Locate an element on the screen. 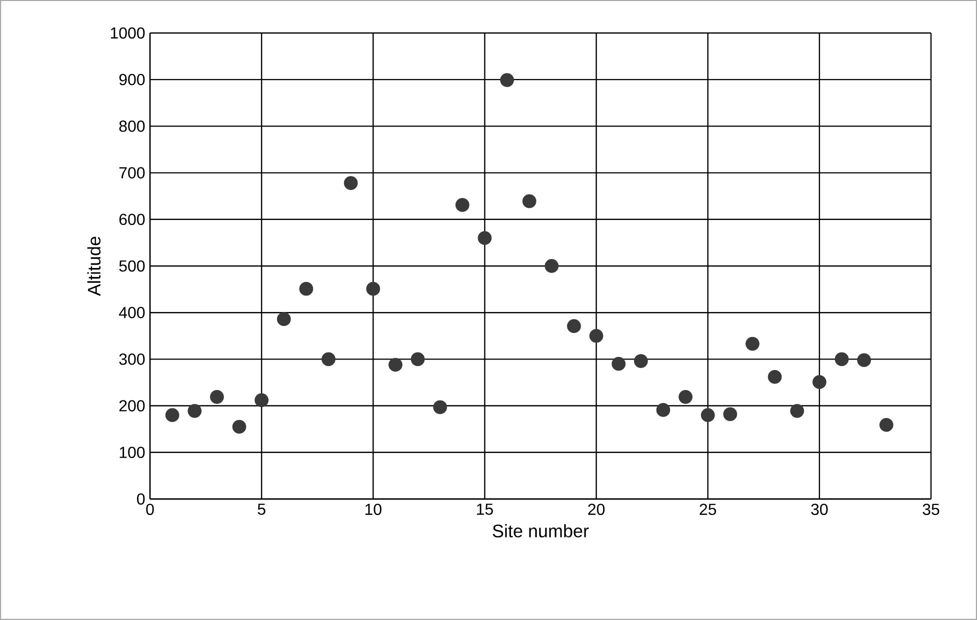 Image resolution: width=977 pixels, height=620 pixels. x-tick-label: 10 is located at coordinates (373, 510).